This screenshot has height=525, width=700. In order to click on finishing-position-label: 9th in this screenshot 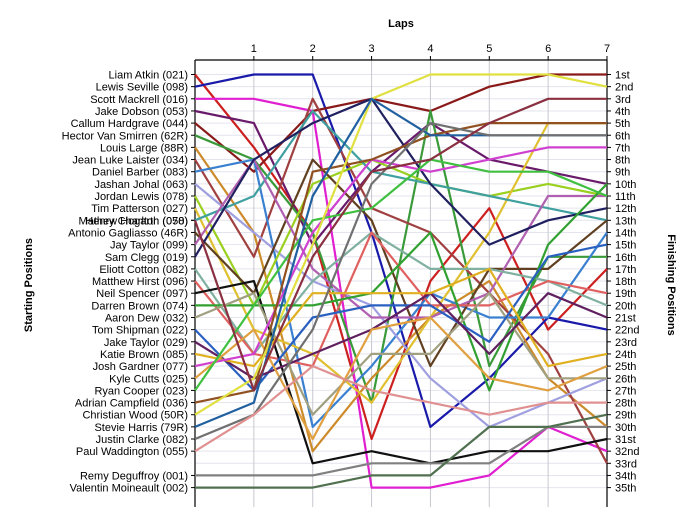, I will do `click(622, 173)`.